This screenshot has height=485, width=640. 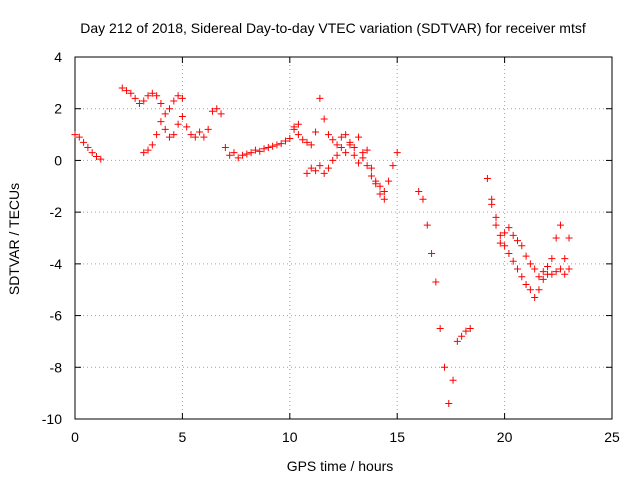 I want to click on x-tick-label: 20, so click(x=505, y=437).